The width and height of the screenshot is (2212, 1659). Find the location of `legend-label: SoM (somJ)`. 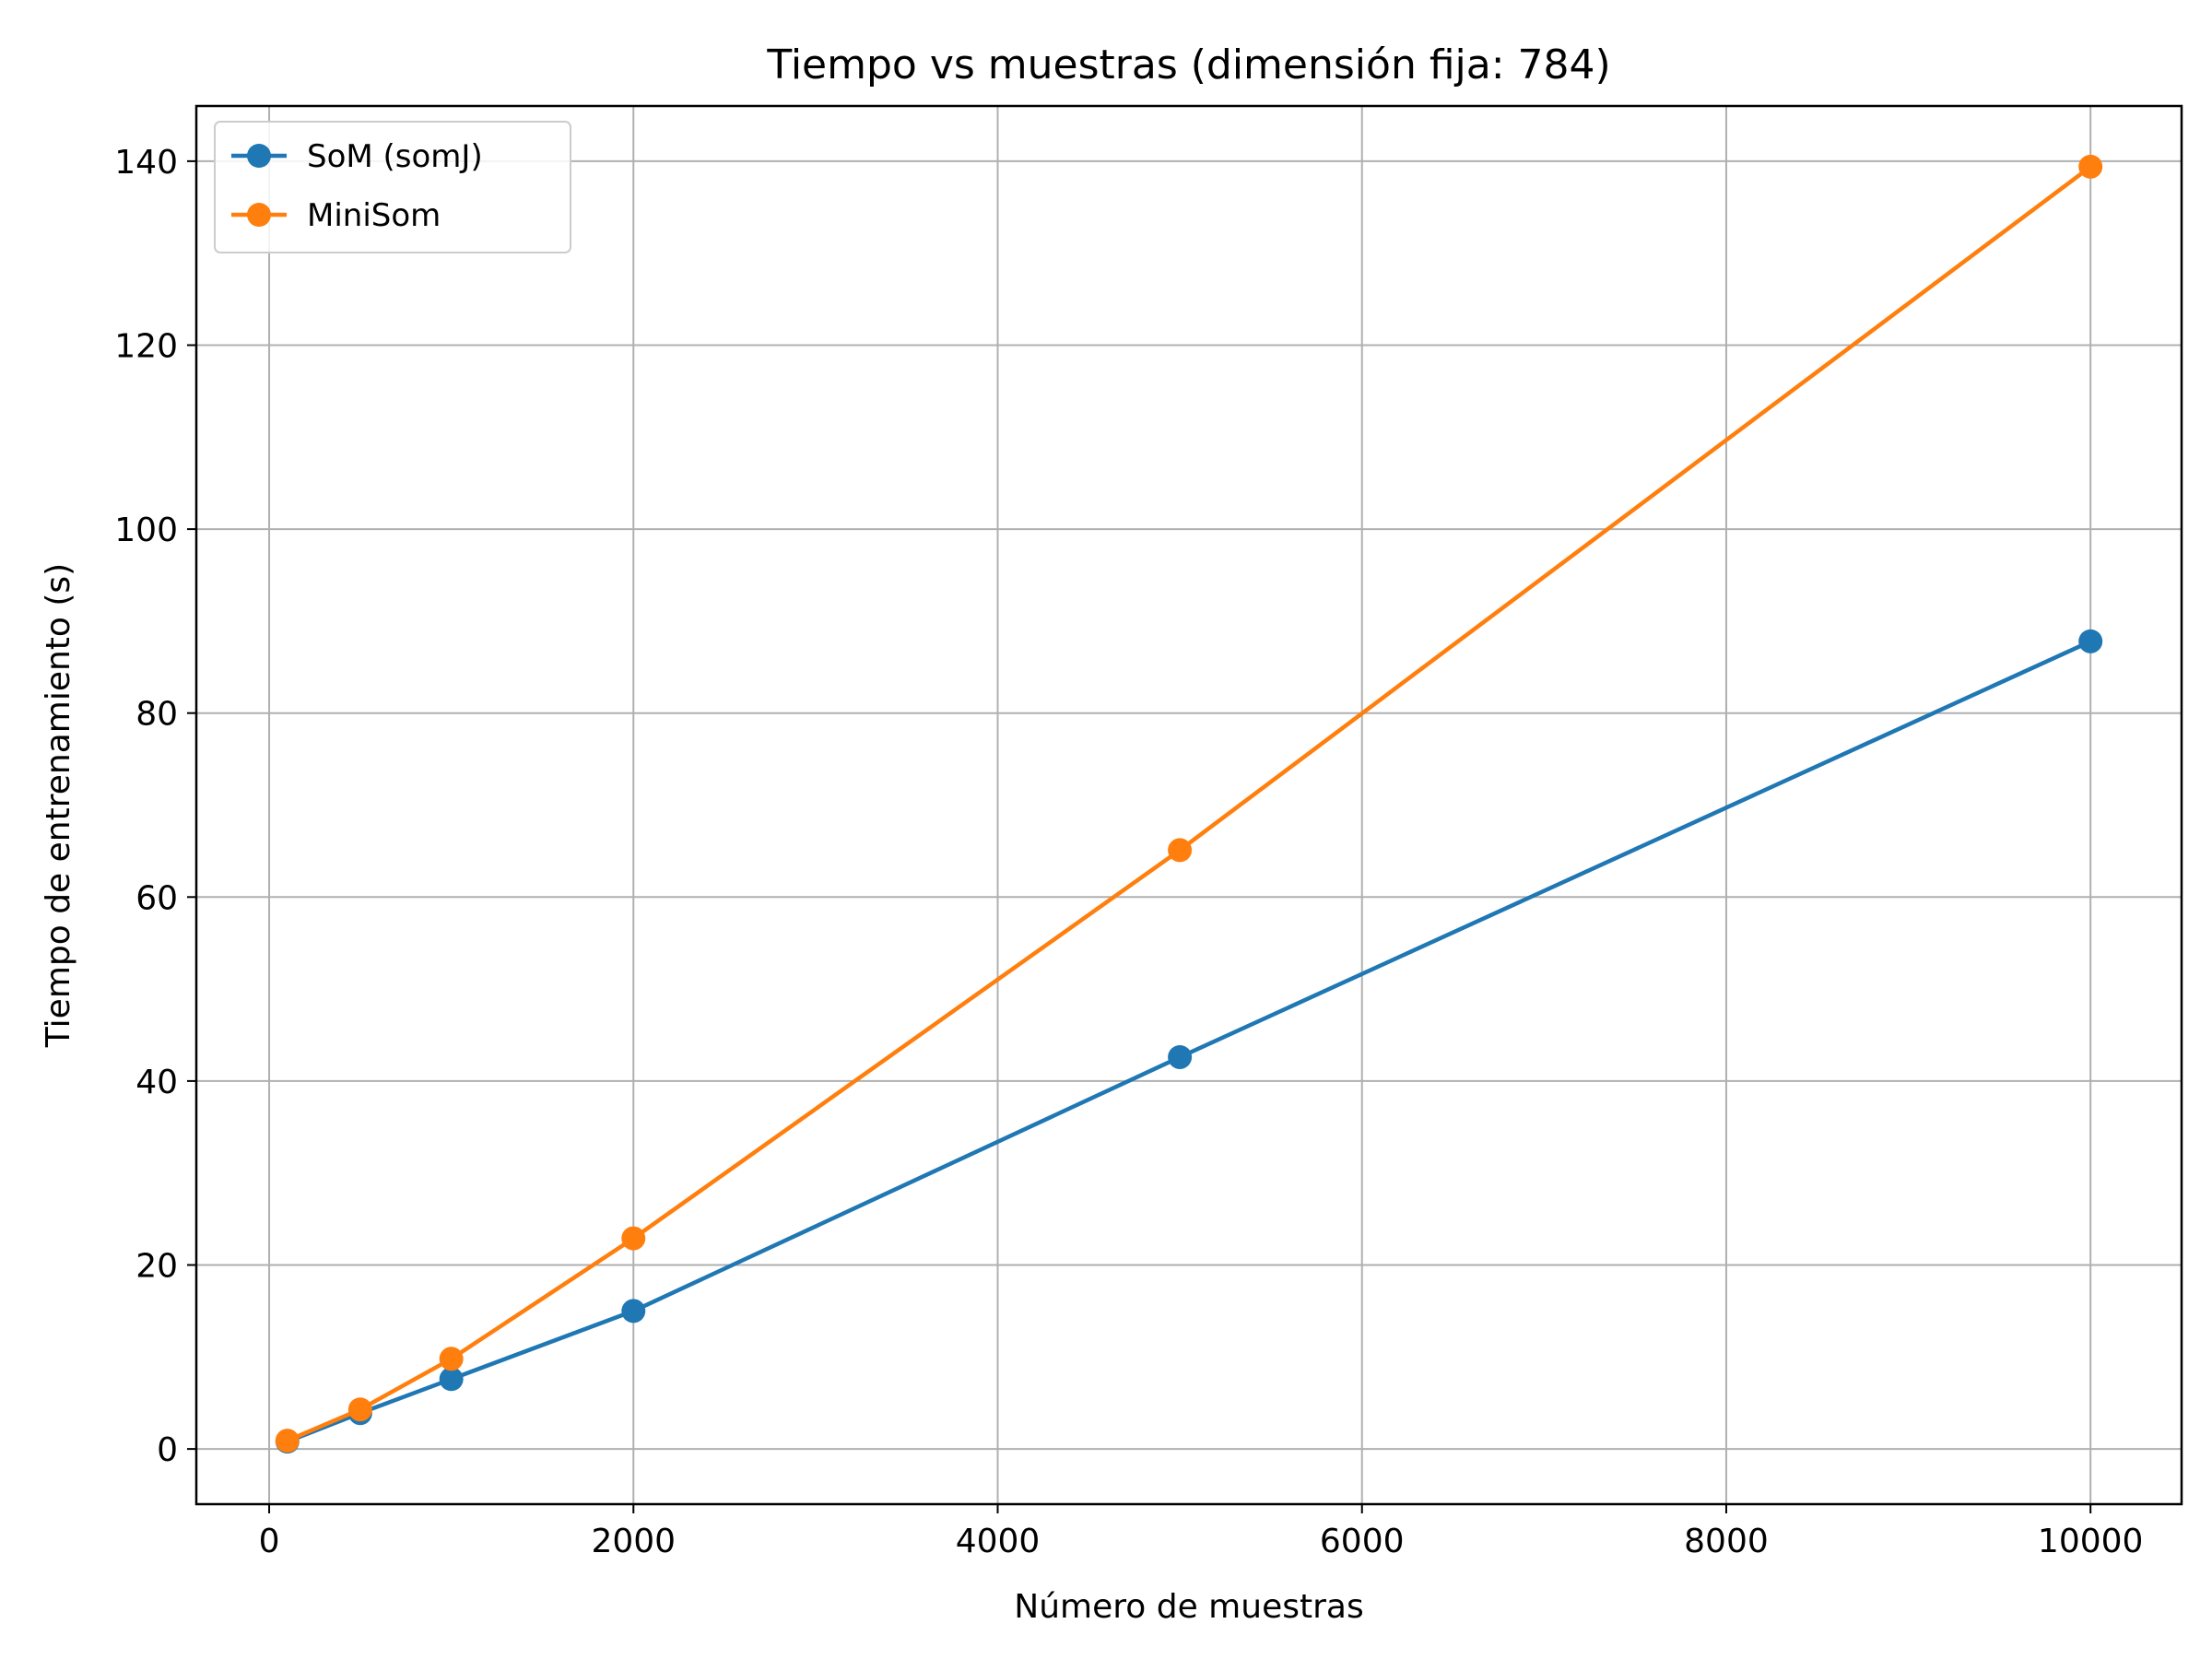

legend-label: SoM (somJ) is located at coordinates (395, 156).